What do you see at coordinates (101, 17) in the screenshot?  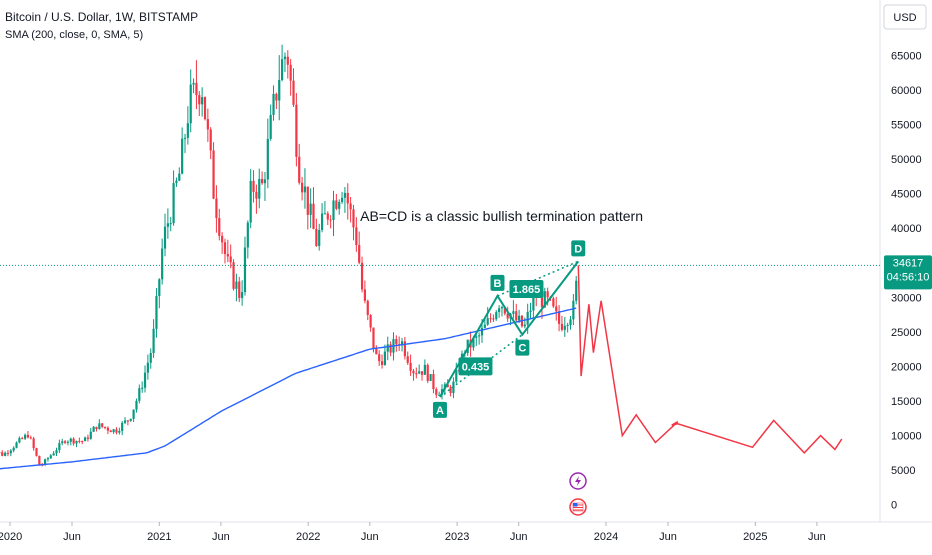 I see `symbol-line: Bitcoin / U.S. Dollar, 1W, BITSTAMP` at bounding box center [101, 17].